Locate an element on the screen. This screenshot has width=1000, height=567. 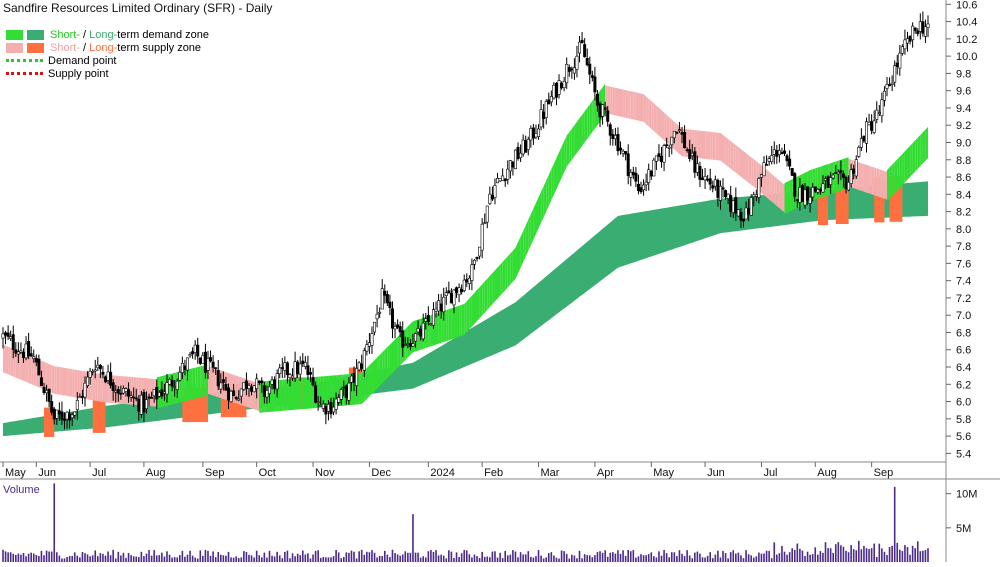
x-tick-label: 2024 is located at coordinates (442, 473).